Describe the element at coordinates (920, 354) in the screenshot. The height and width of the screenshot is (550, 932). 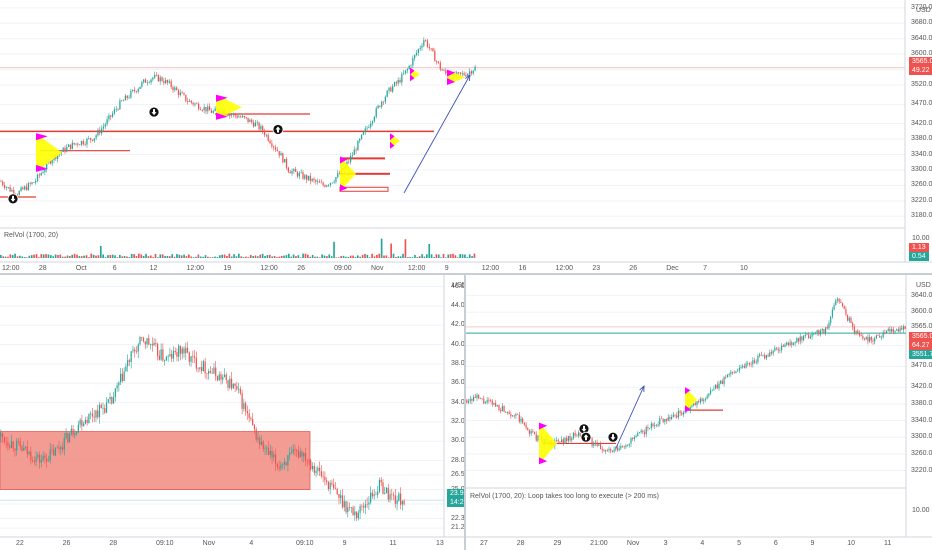
I see `bottom-right-line-badge: 3551.75` at that location.